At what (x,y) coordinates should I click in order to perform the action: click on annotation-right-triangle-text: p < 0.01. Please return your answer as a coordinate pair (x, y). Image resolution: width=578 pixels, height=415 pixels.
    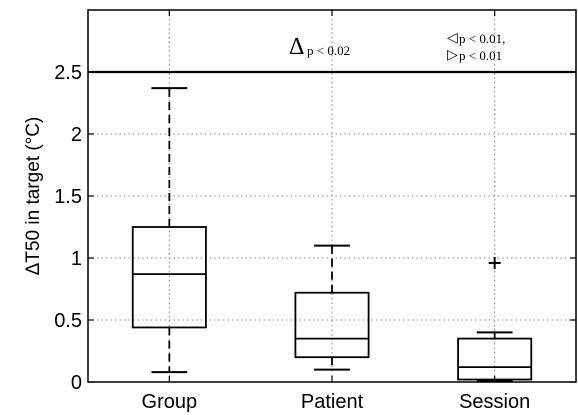
    Looking at the image, I should click on (480, 55).